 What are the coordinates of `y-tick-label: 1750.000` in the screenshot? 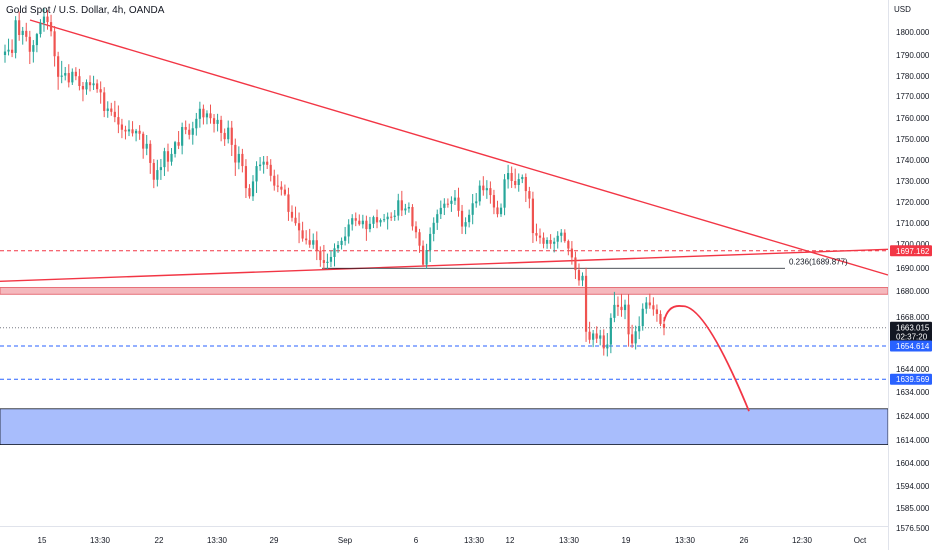 It's located at (913, 139).